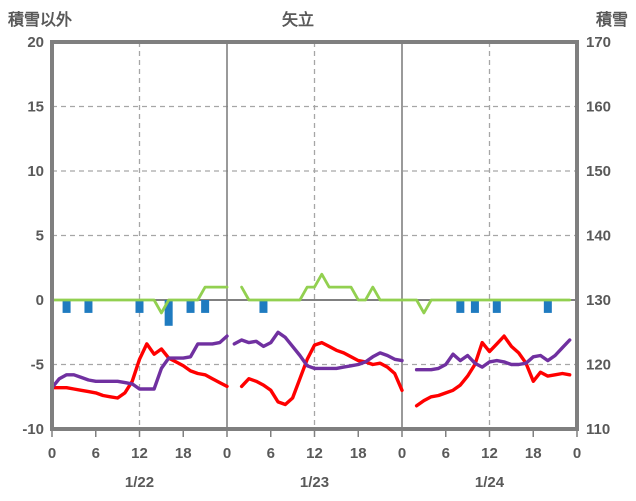  I want to click on right-axis-tick-label: 130, so click(598, 300).